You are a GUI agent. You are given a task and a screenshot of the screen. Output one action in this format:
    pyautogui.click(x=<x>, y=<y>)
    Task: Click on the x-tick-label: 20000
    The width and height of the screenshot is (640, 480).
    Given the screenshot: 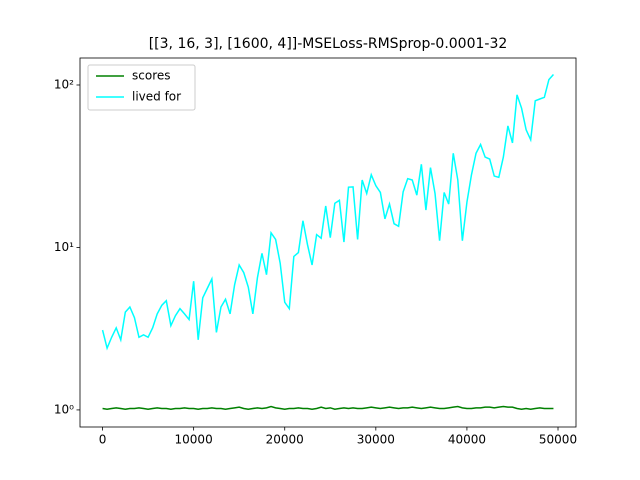 What is the action you would take?
    pyautogui.click(x=285, y=440)
    